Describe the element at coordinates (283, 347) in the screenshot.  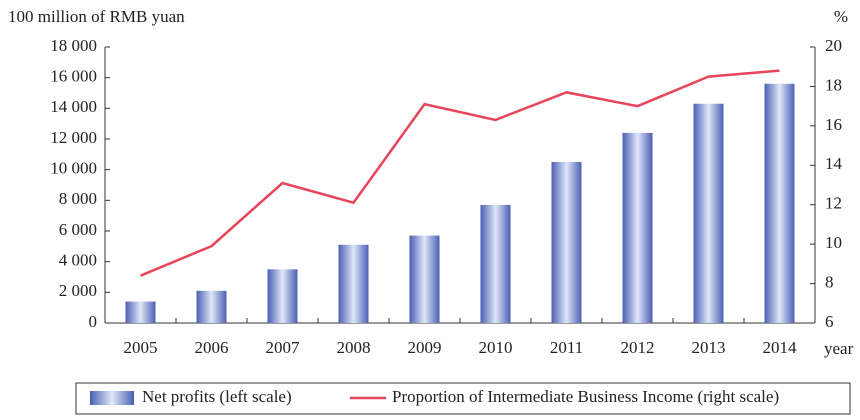
I see `x-tick-label: 2007` at that location.